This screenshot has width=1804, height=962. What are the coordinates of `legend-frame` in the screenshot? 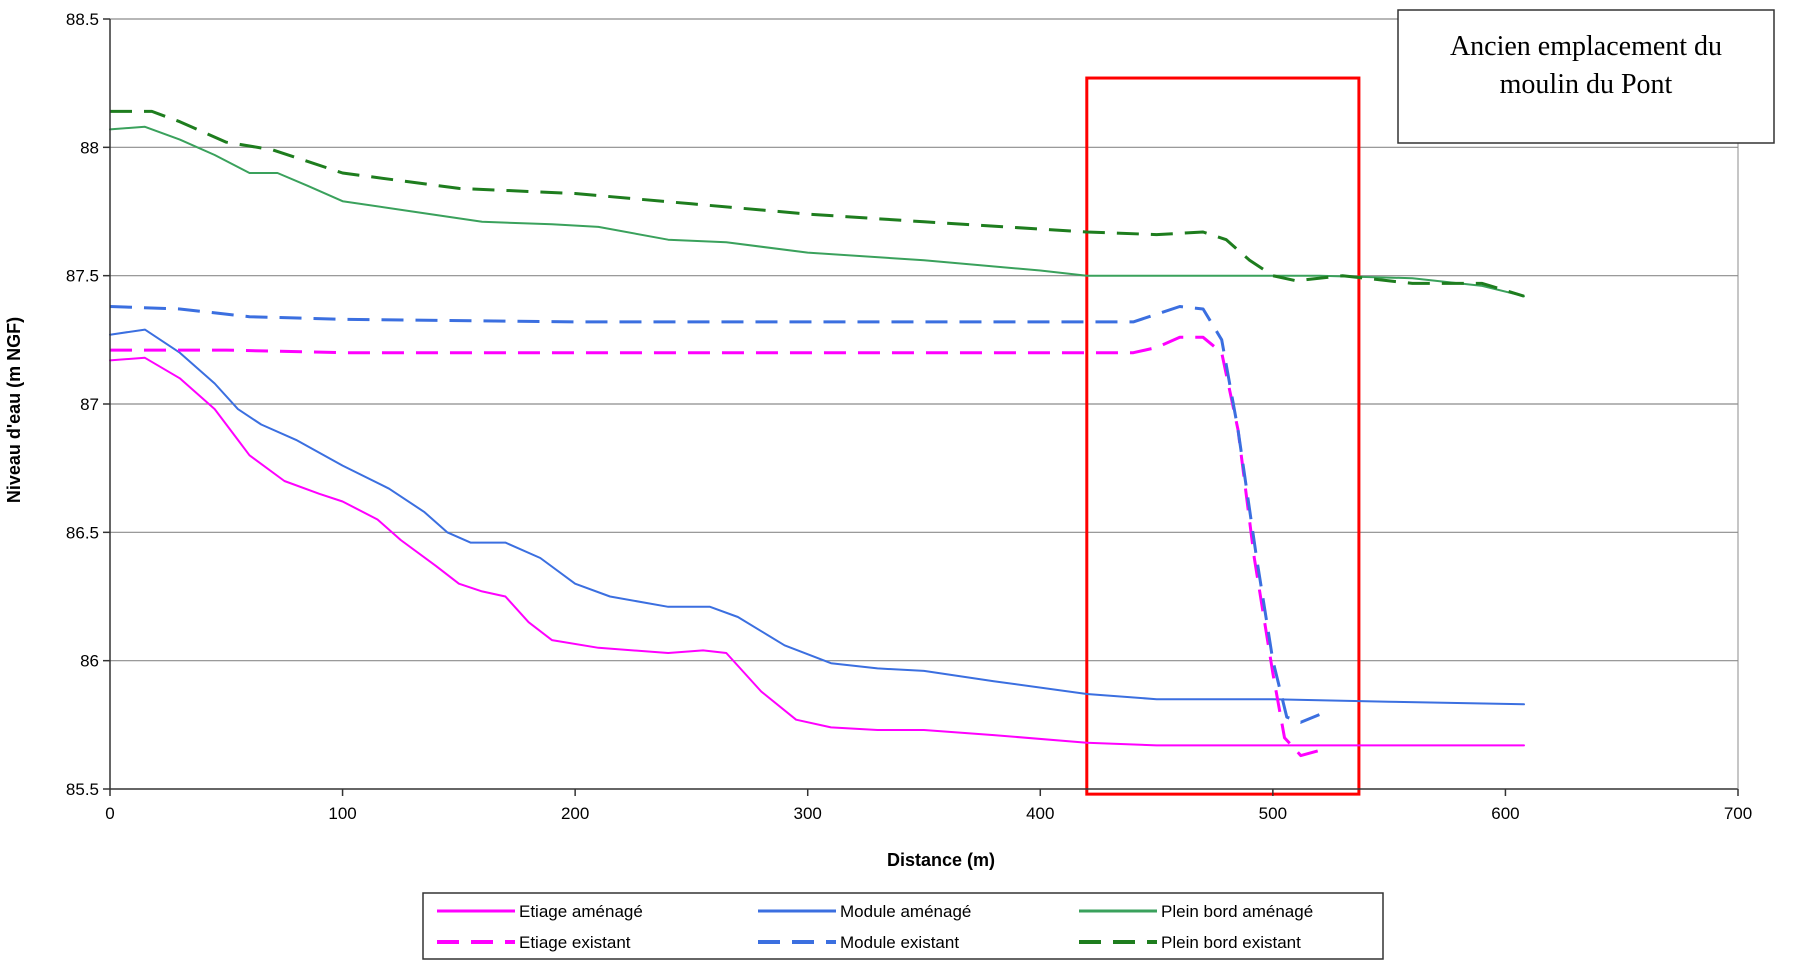 It's located at (903, 926).